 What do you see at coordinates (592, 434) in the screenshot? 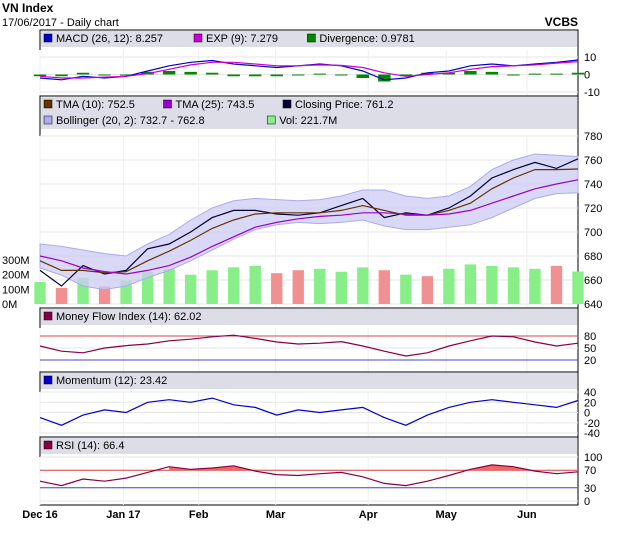
I see `y-tick-label: -40` at bounding box center [592, 434].